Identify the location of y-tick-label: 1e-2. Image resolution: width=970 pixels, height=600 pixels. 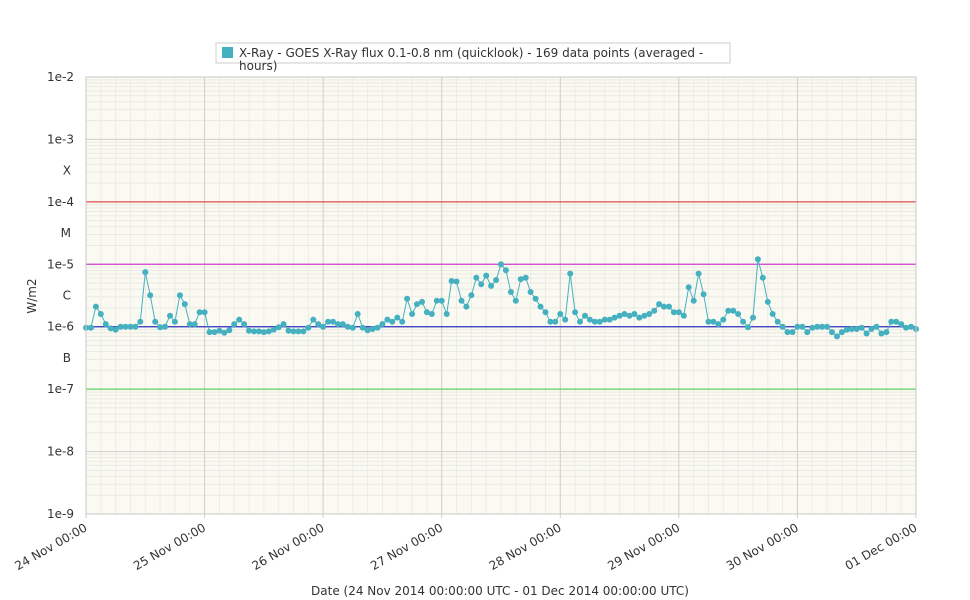
(60, 77).